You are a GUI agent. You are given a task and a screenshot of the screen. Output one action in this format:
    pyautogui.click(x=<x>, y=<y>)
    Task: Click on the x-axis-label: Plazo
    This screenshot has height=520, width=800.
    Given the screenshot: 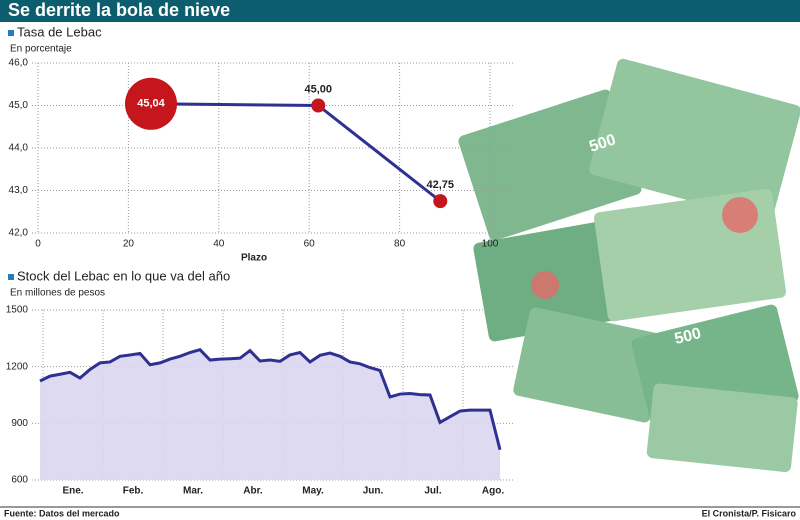 What is the action you would take?
    pyautogui.click(x=254, y=258)
    